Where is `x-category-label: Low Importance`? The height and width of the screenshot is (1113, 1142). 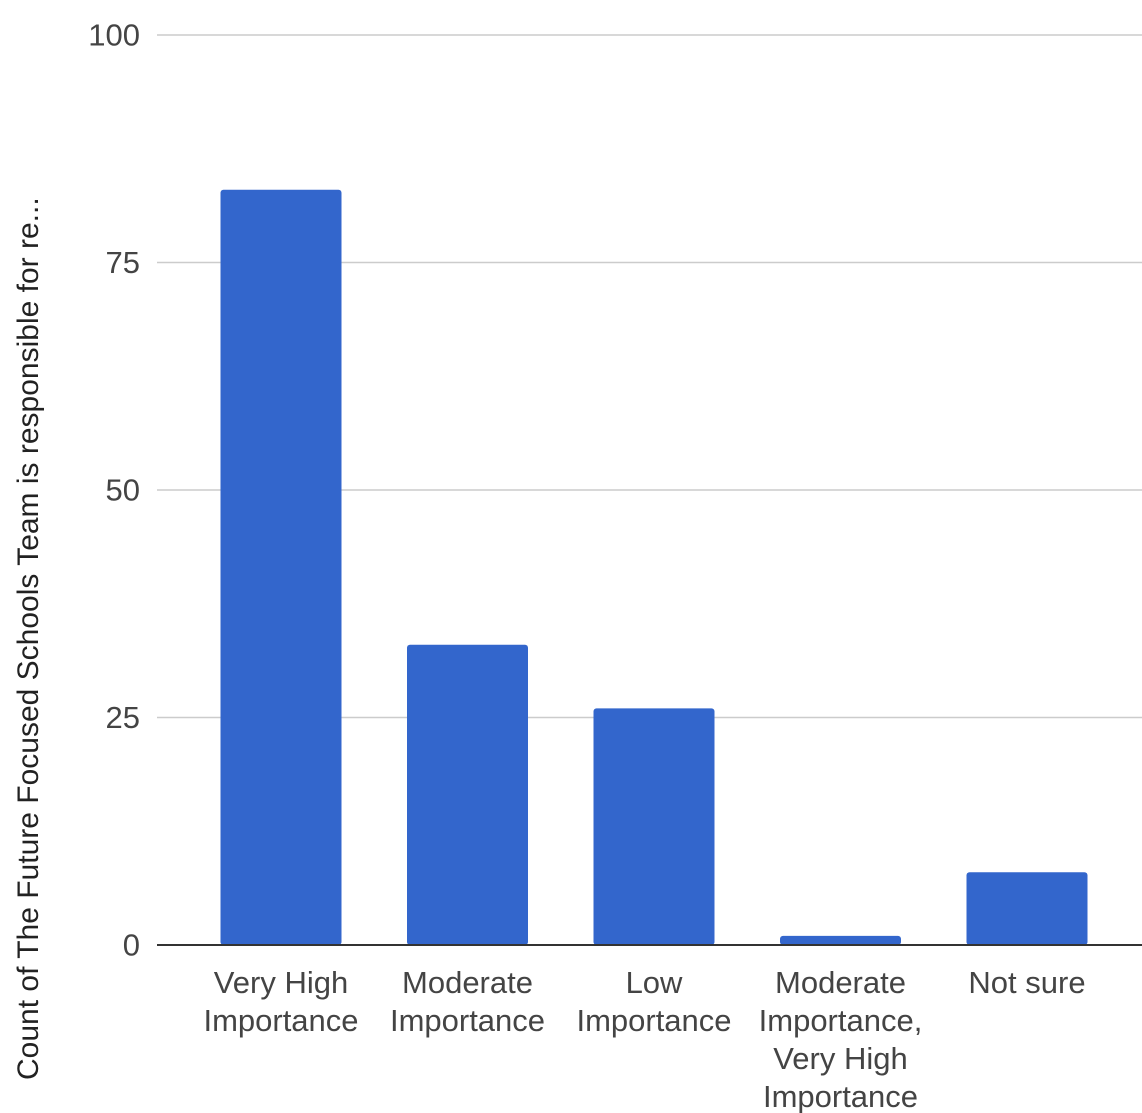 x-category-label: Low Importance is located at coordinates (653, 1001).